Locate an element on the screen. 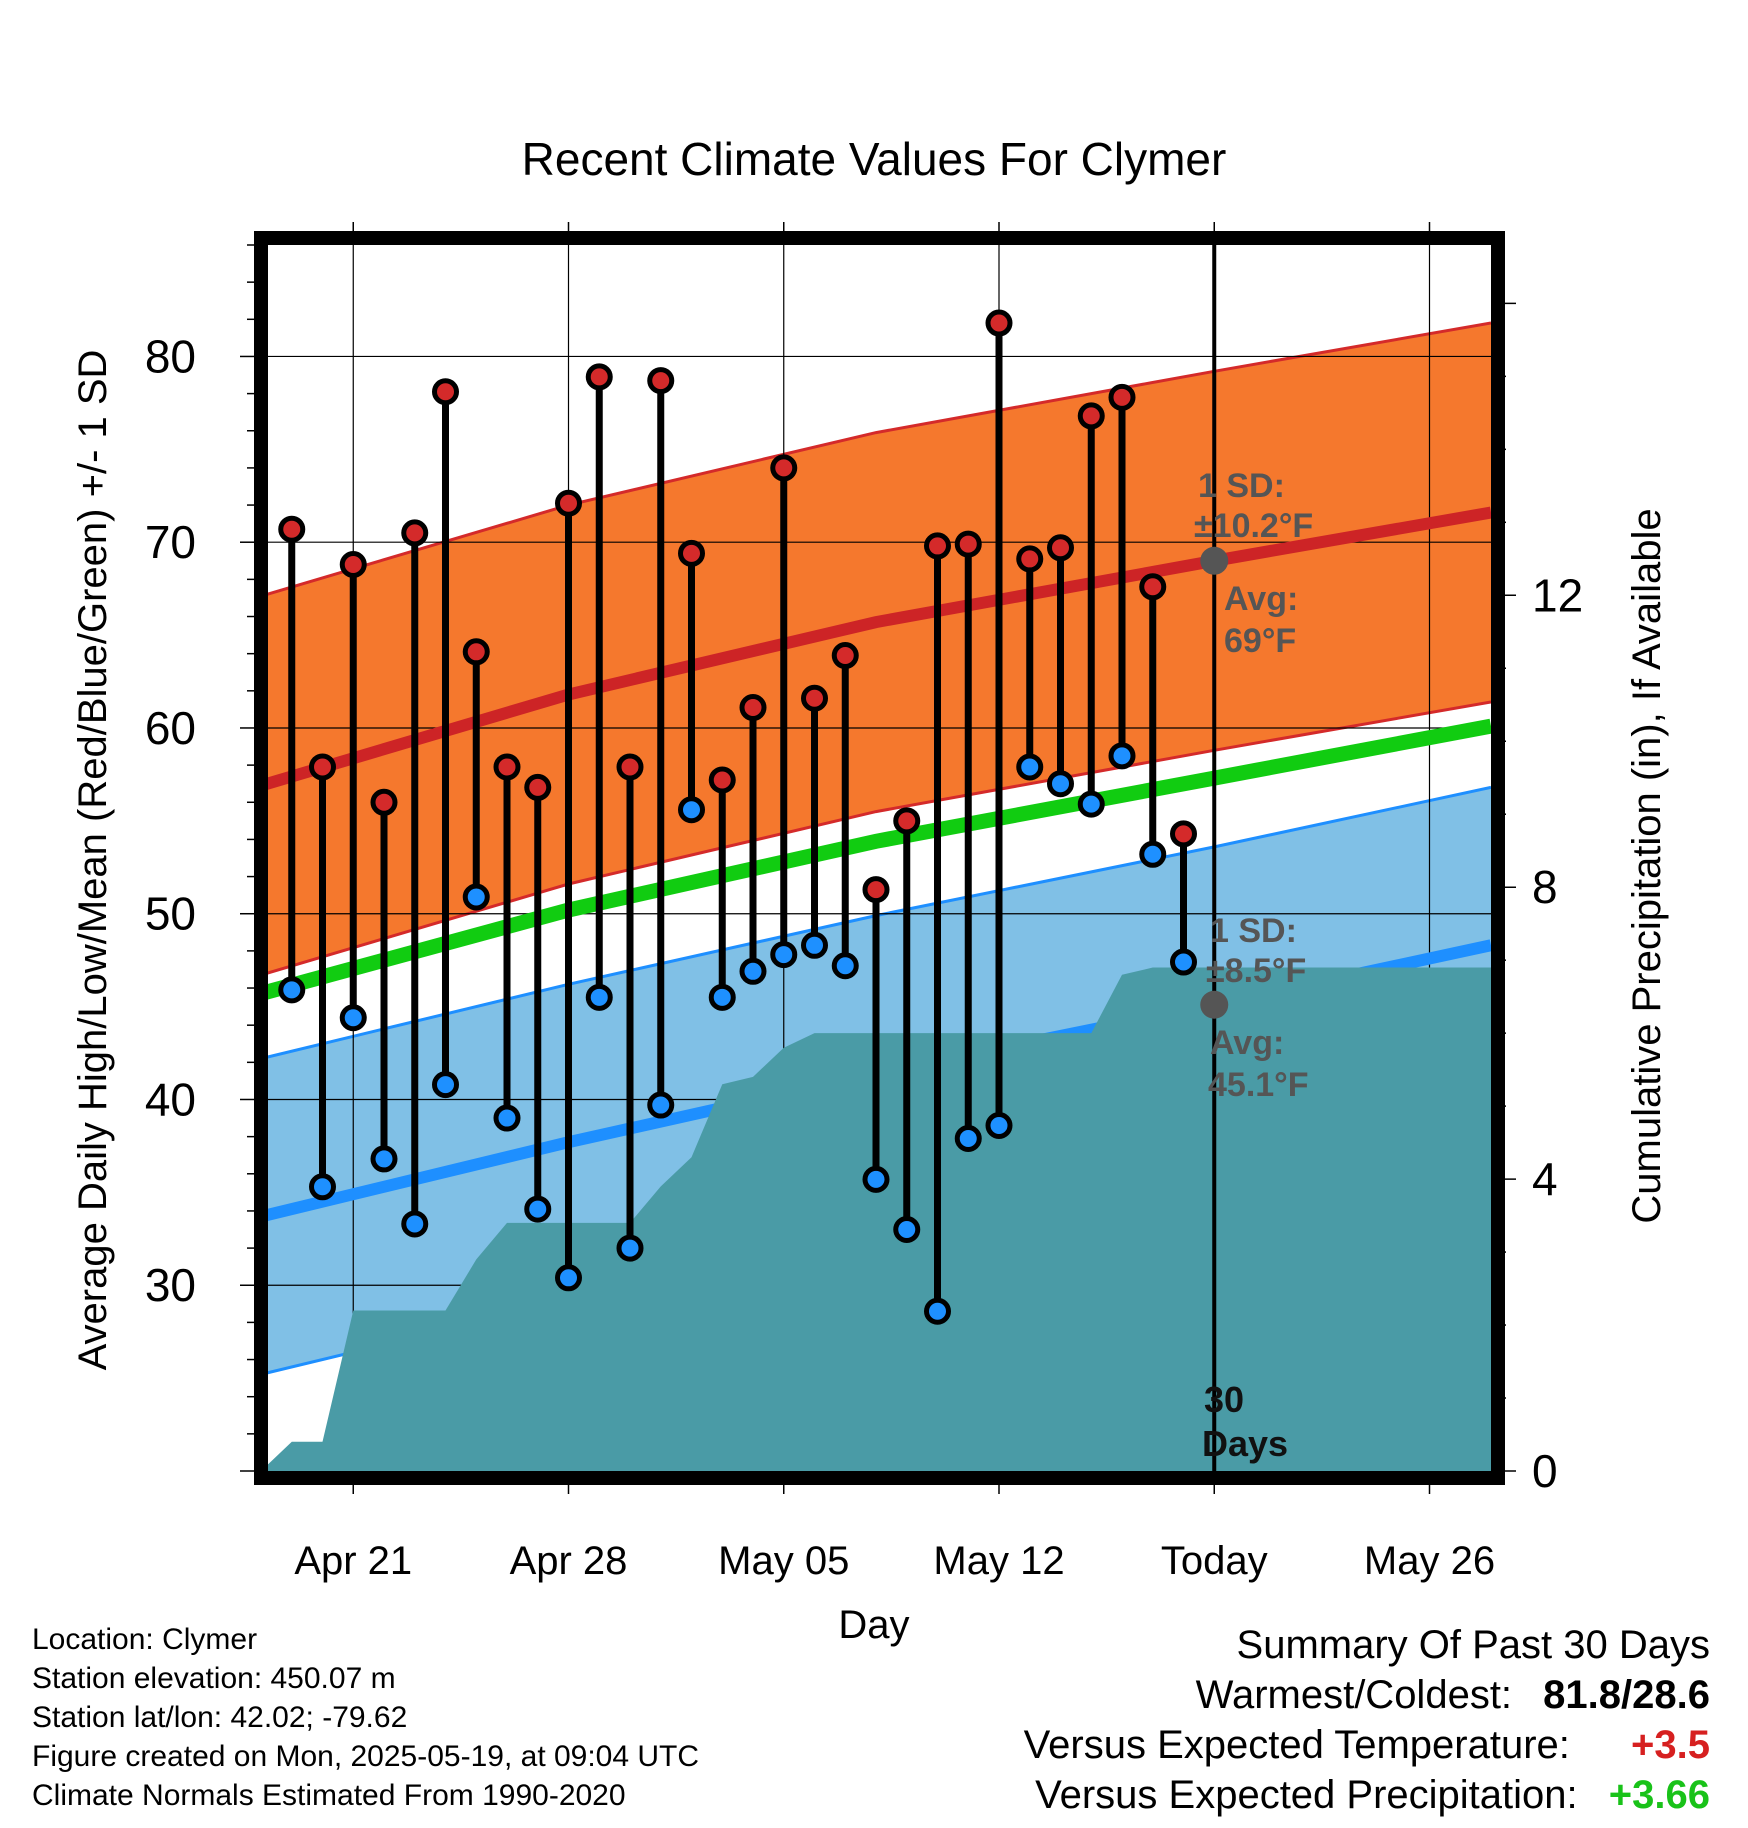 Image resolution: width=1748 pixels, height=1828 pixels. today-high-normal-marker is located at coordinates (1214, 560).